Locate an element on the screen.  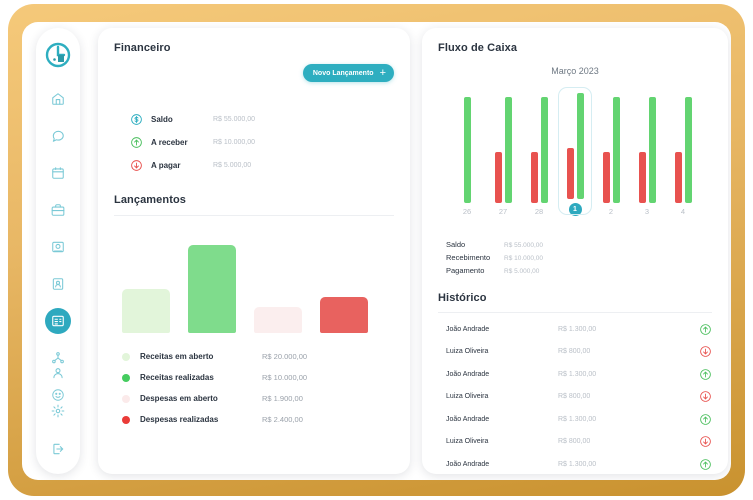
sidebar-item-profile is located at coordinates (58, 373).